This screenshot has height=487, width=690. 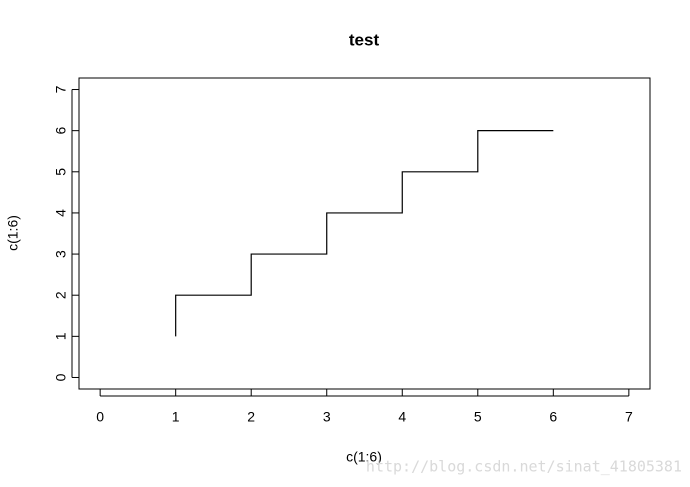 I want to click on y-tick-label: 0, so click(x=61, y=377).